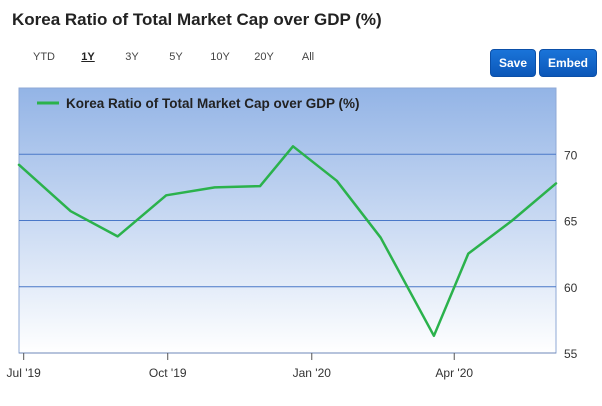 This screenshot has width=602, height=406. What do you see at coordinates (571, 155) in the screenshot?
I see `y-tick-label: 70` at bounding box center [571, 155].